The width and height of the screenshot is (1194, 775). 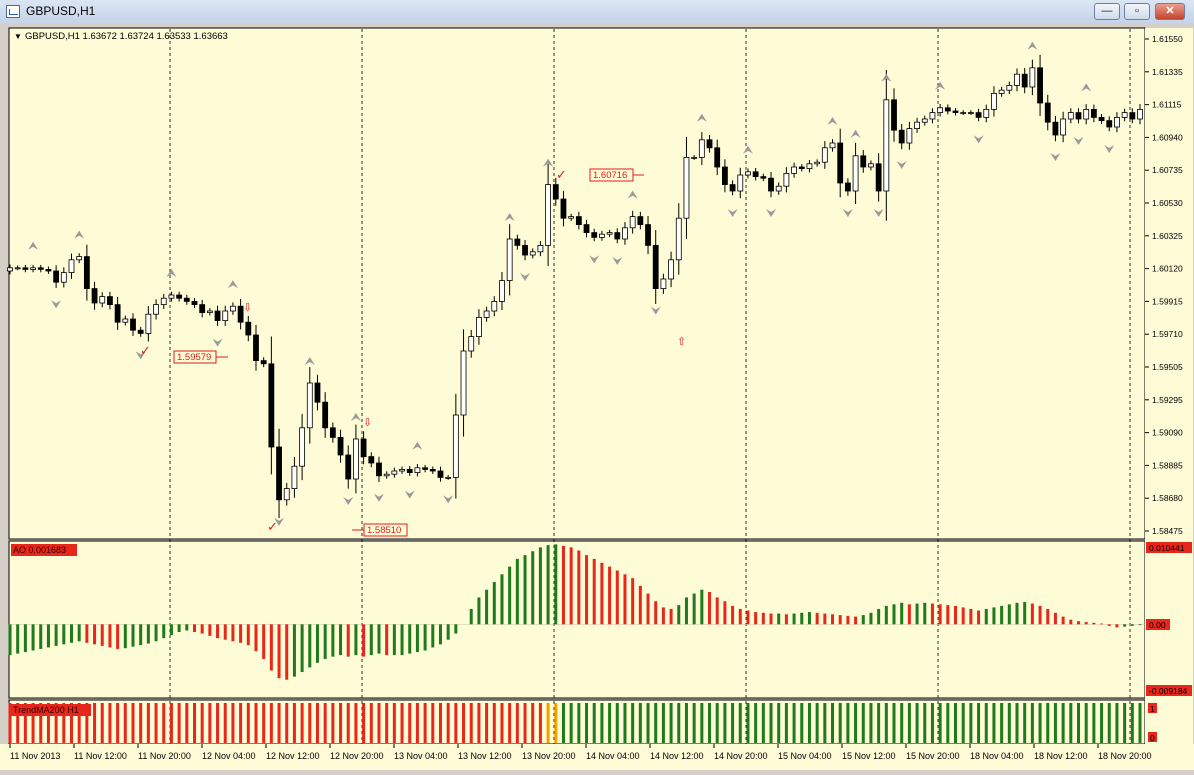 I want to click on price-tick-label: 1.58475, so click(x=1167, y=531).